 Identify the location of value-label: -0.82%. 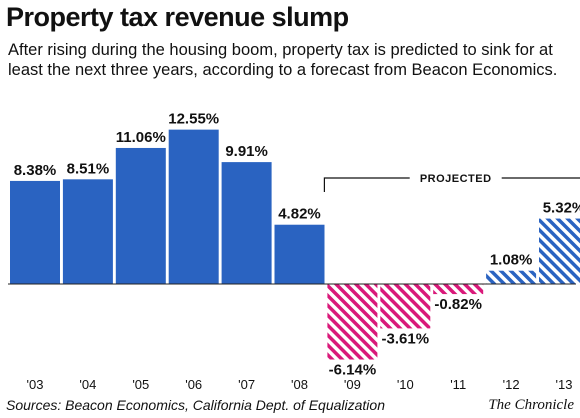
(458, 304).